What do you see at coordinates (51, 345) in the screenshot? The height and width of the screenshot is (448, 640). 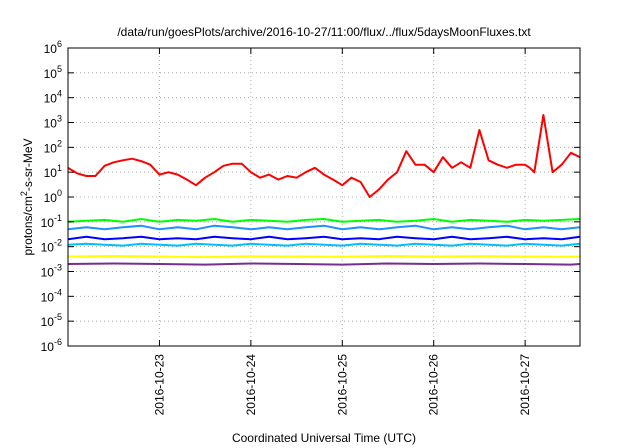 I see `y-tick-label: 10⁻⁶` at bounding box center [51, 345].